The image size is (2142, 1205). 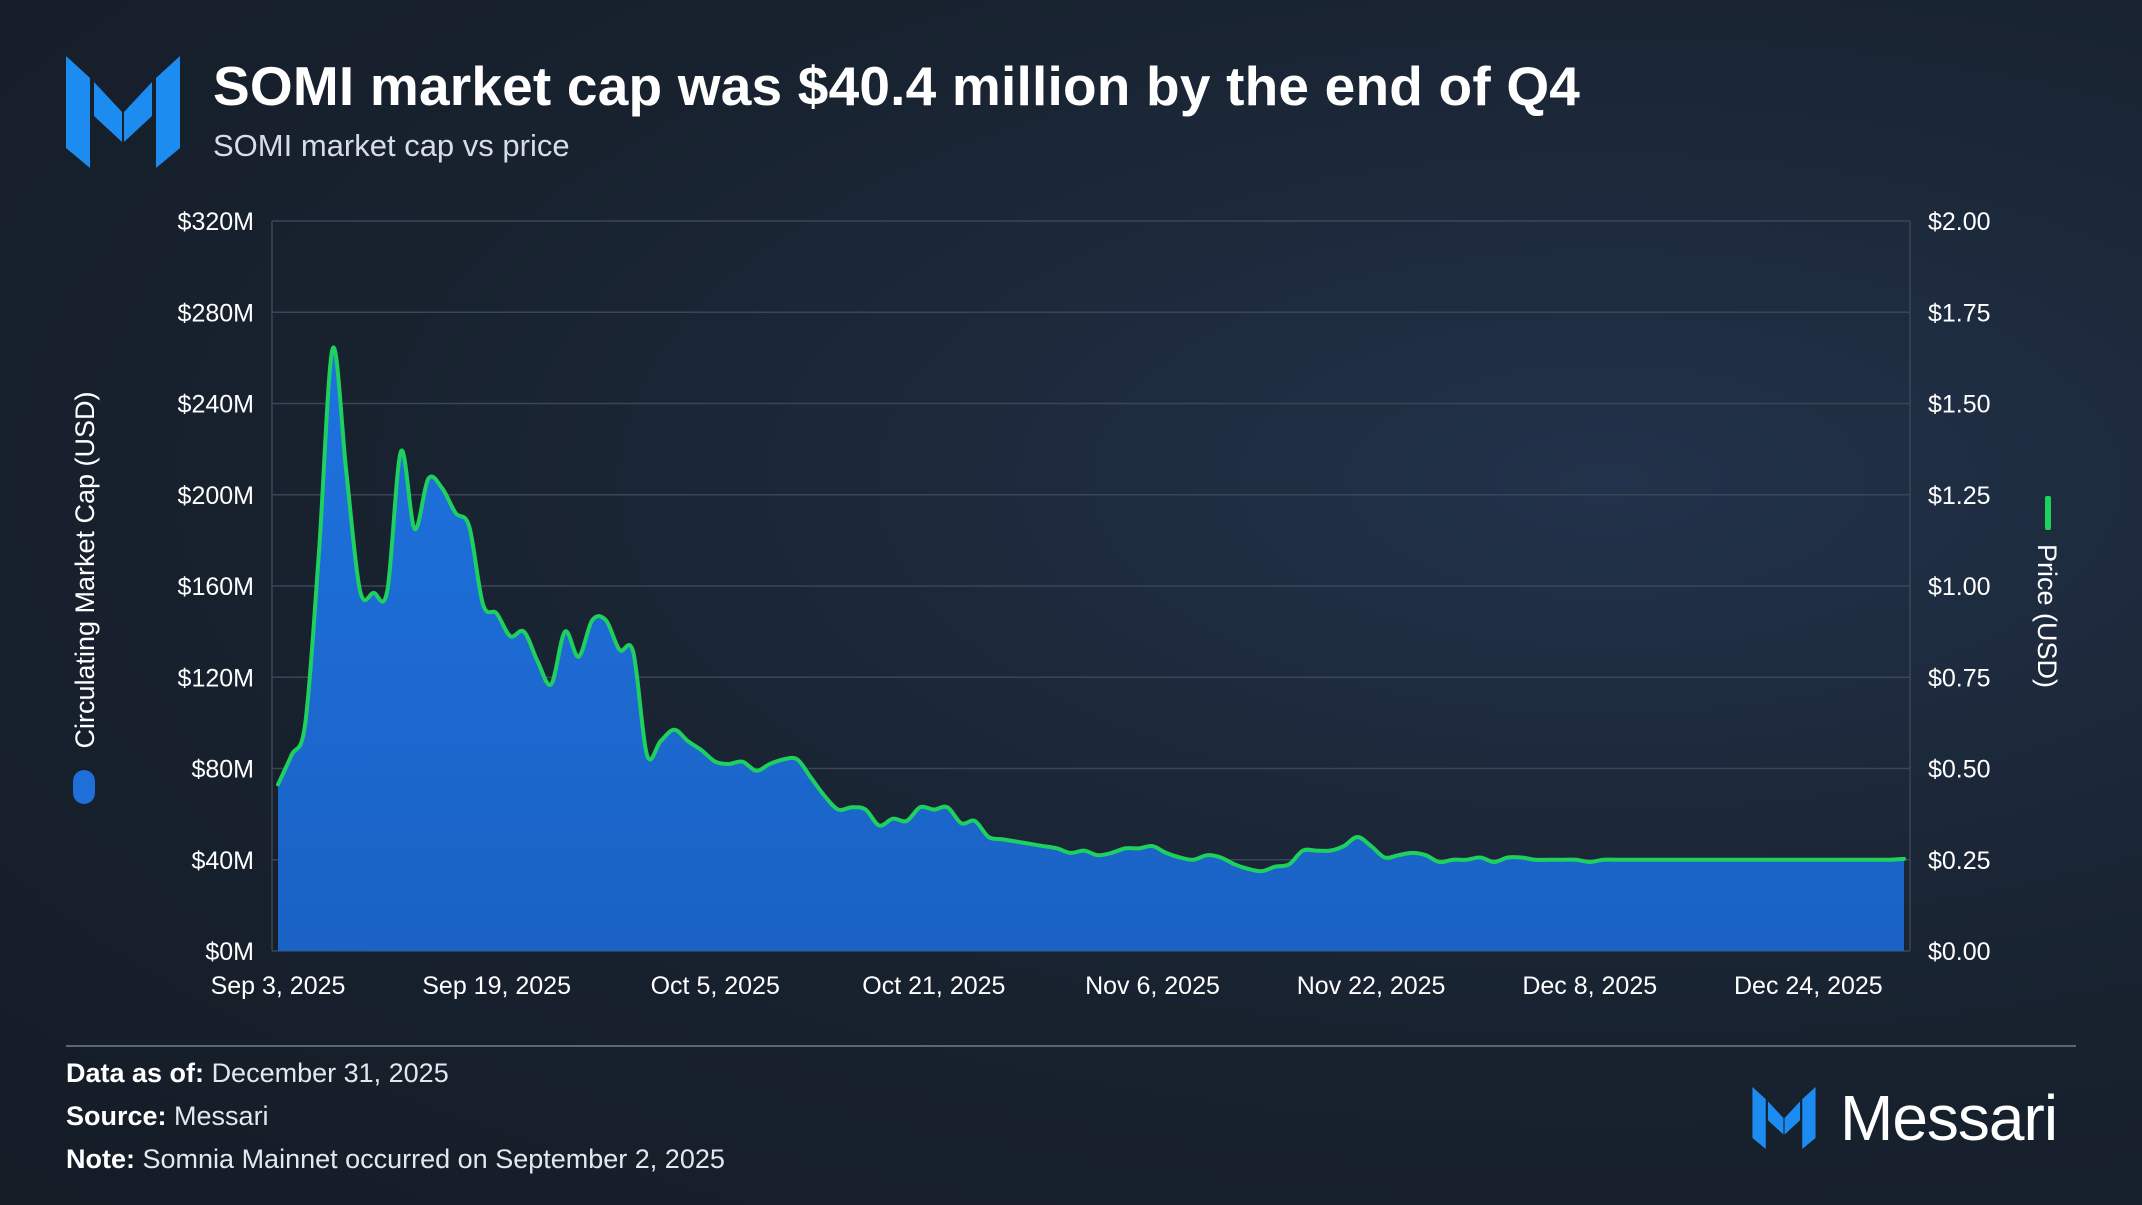 I want to click on footer-source: Source: Messari, so click(x=167, y=1116).